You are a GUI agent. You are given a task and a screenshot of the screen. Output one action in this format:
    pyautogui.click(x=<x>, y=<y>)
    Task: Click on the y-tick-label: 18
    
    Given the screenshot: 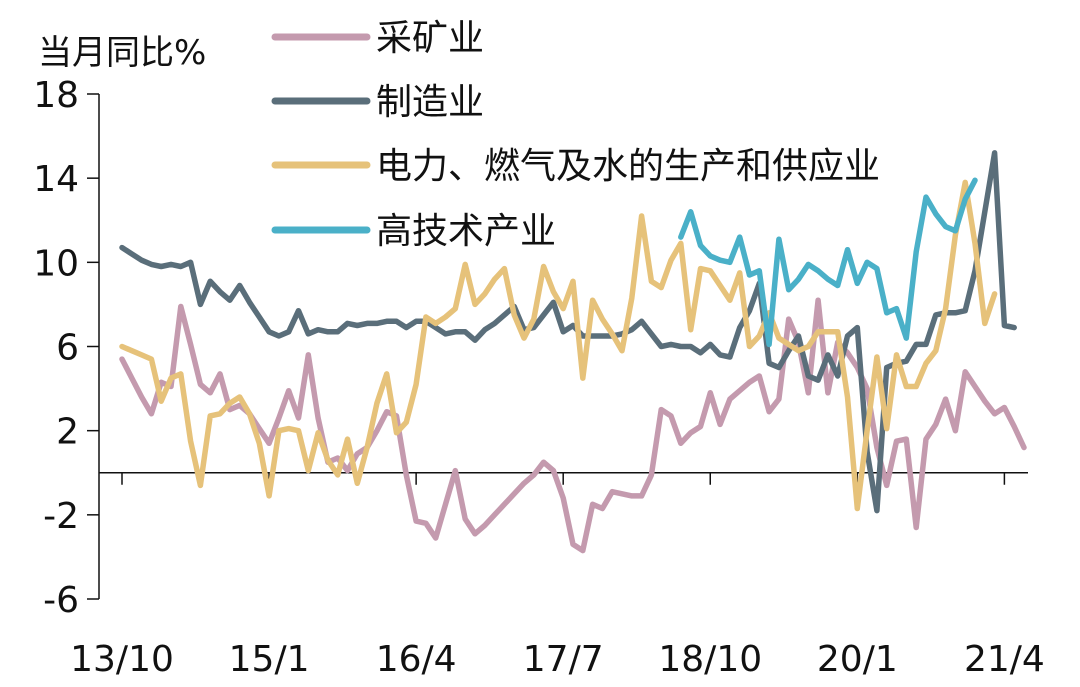 What is the action you would take?
    pyautogui.click(x=56, y=95)
    